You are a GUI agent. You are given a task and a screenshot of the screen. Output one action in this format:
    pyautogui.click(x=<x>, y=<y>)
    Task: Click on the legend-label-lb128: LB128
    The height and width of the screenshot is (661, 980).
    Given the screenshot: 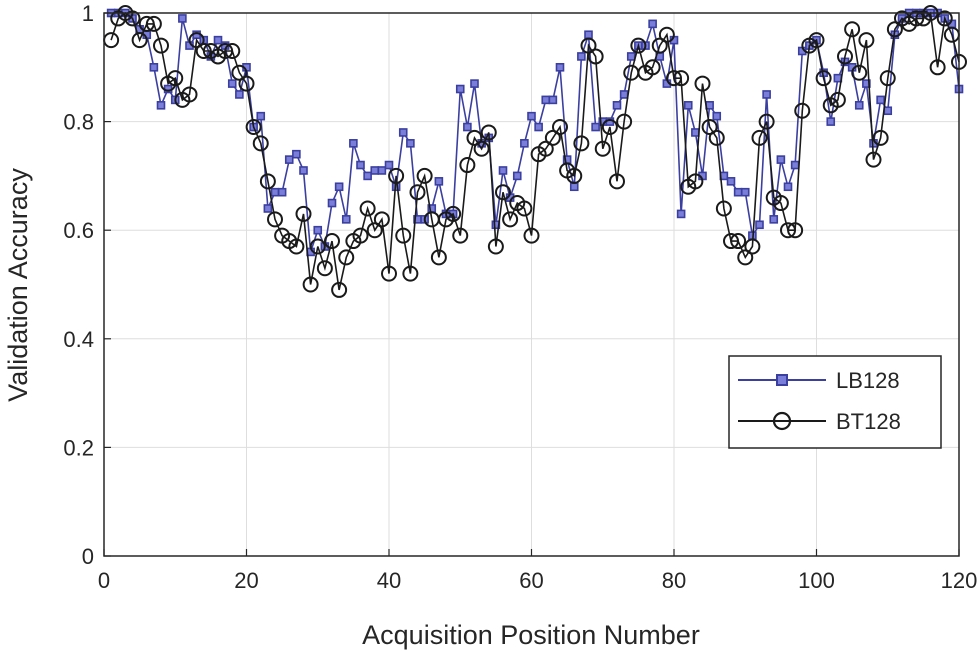 What is the action you would take?
    pyautogui.click(x=868, y=380)
    